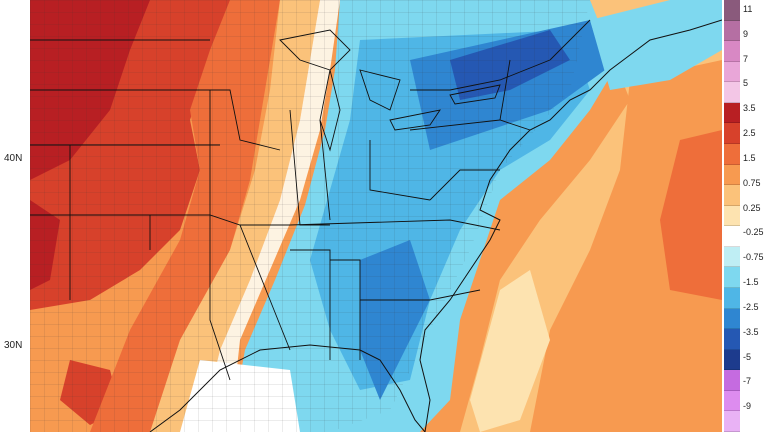 The width and height of the screenshot is (764, 432). What do you see at coordinates (747, 356) in the screenshot?
I see `colorbar-label: -5` at bounding box center [747, 356].